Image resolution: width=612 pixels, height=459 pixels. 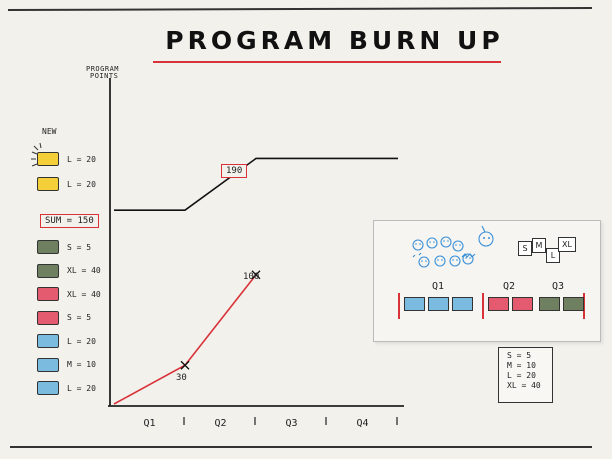 What do you see at coordinates (301, 447) in the screenshot?
I see `bottom-frame-line` at bounding box center [301, 447].